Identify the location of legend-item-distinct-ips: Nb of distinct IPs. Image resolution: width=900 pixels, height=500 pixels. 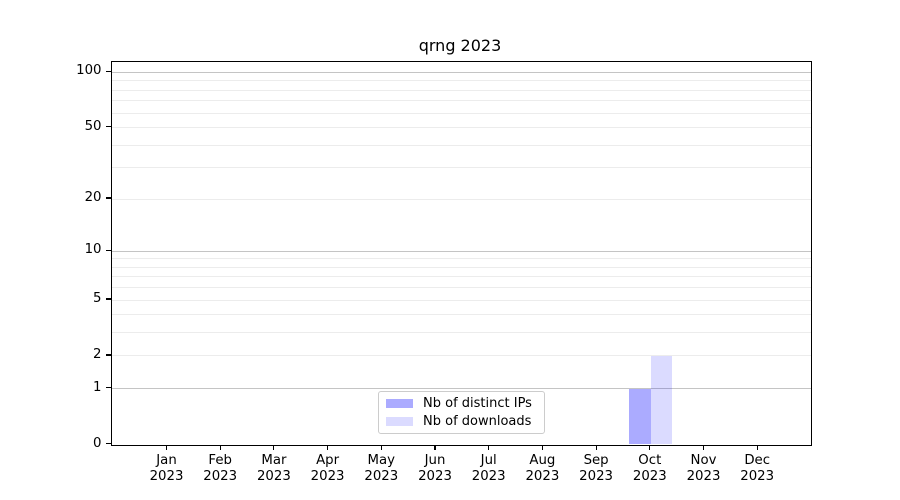
(462, 403).